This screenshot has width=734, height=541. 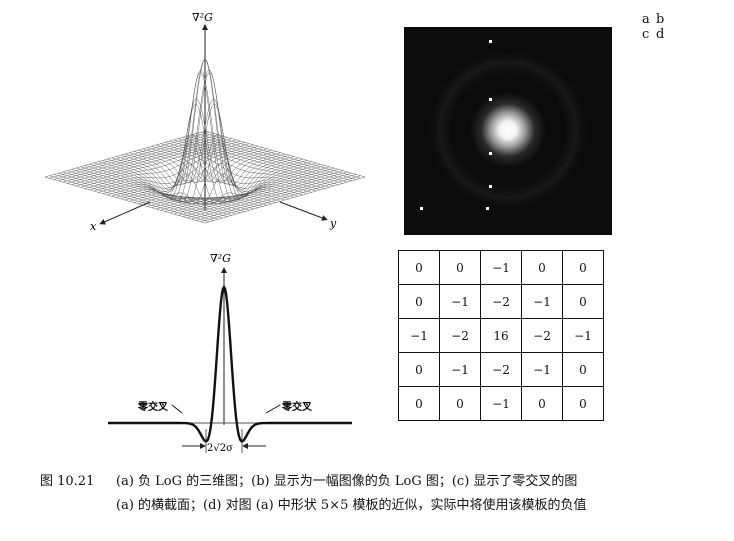 What do you see at coordinates (297, 406) in the screenshot?
I see `zero-crossing-right-label: 零交叉` at bounding box center [297, 406].